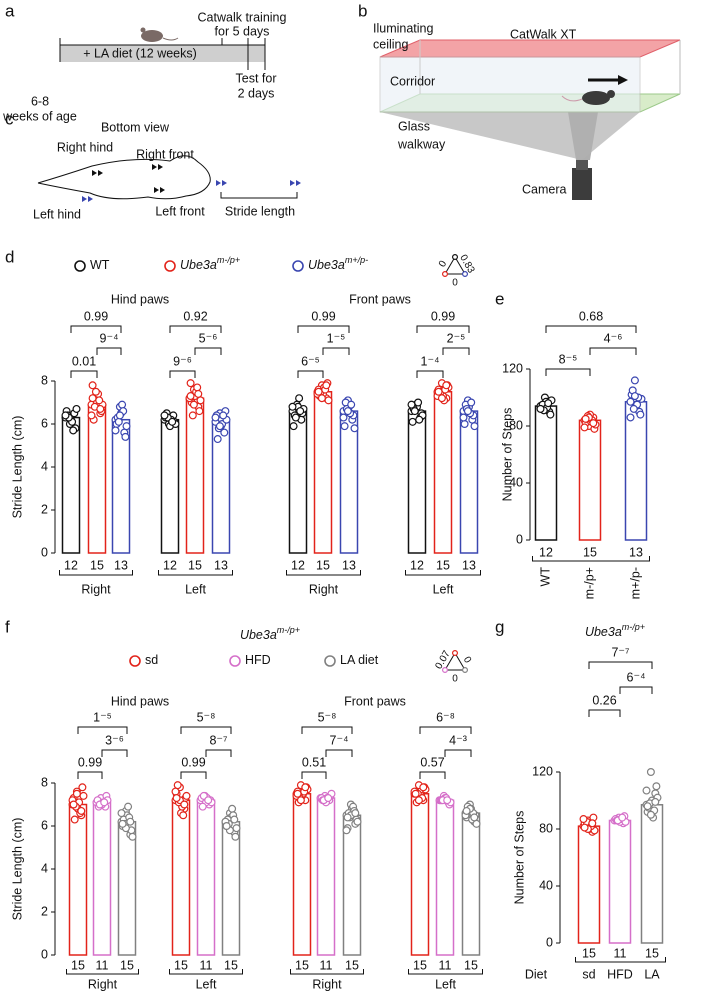 This screenshot has width=704, height=995. What do you see at coordinates (140, 701) in the screenshot?
I see `group-title: Hind paws` at bounding box center [140, 701].